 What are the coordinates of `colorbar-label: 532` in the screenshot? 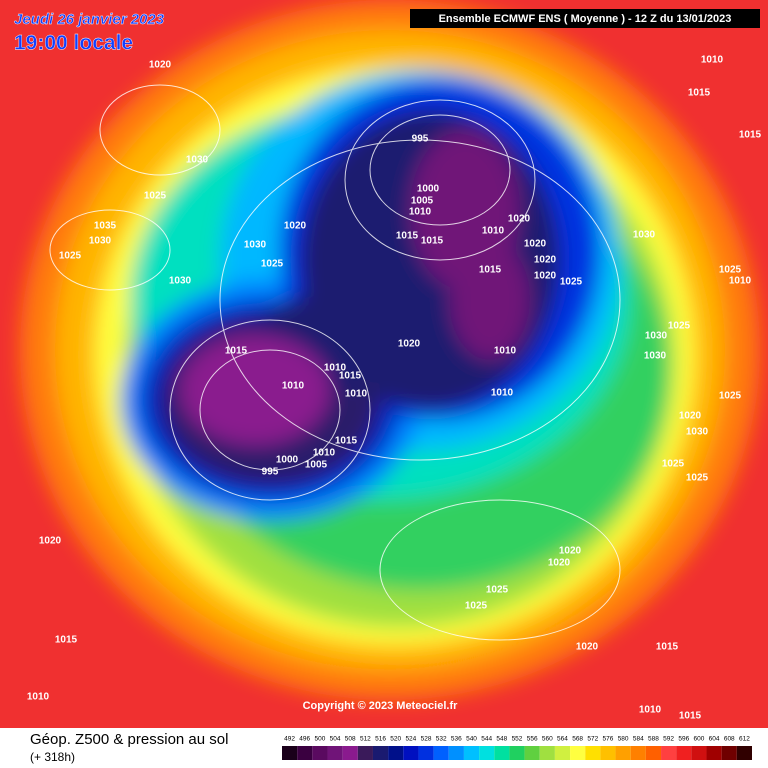 It's located at (441, 739).